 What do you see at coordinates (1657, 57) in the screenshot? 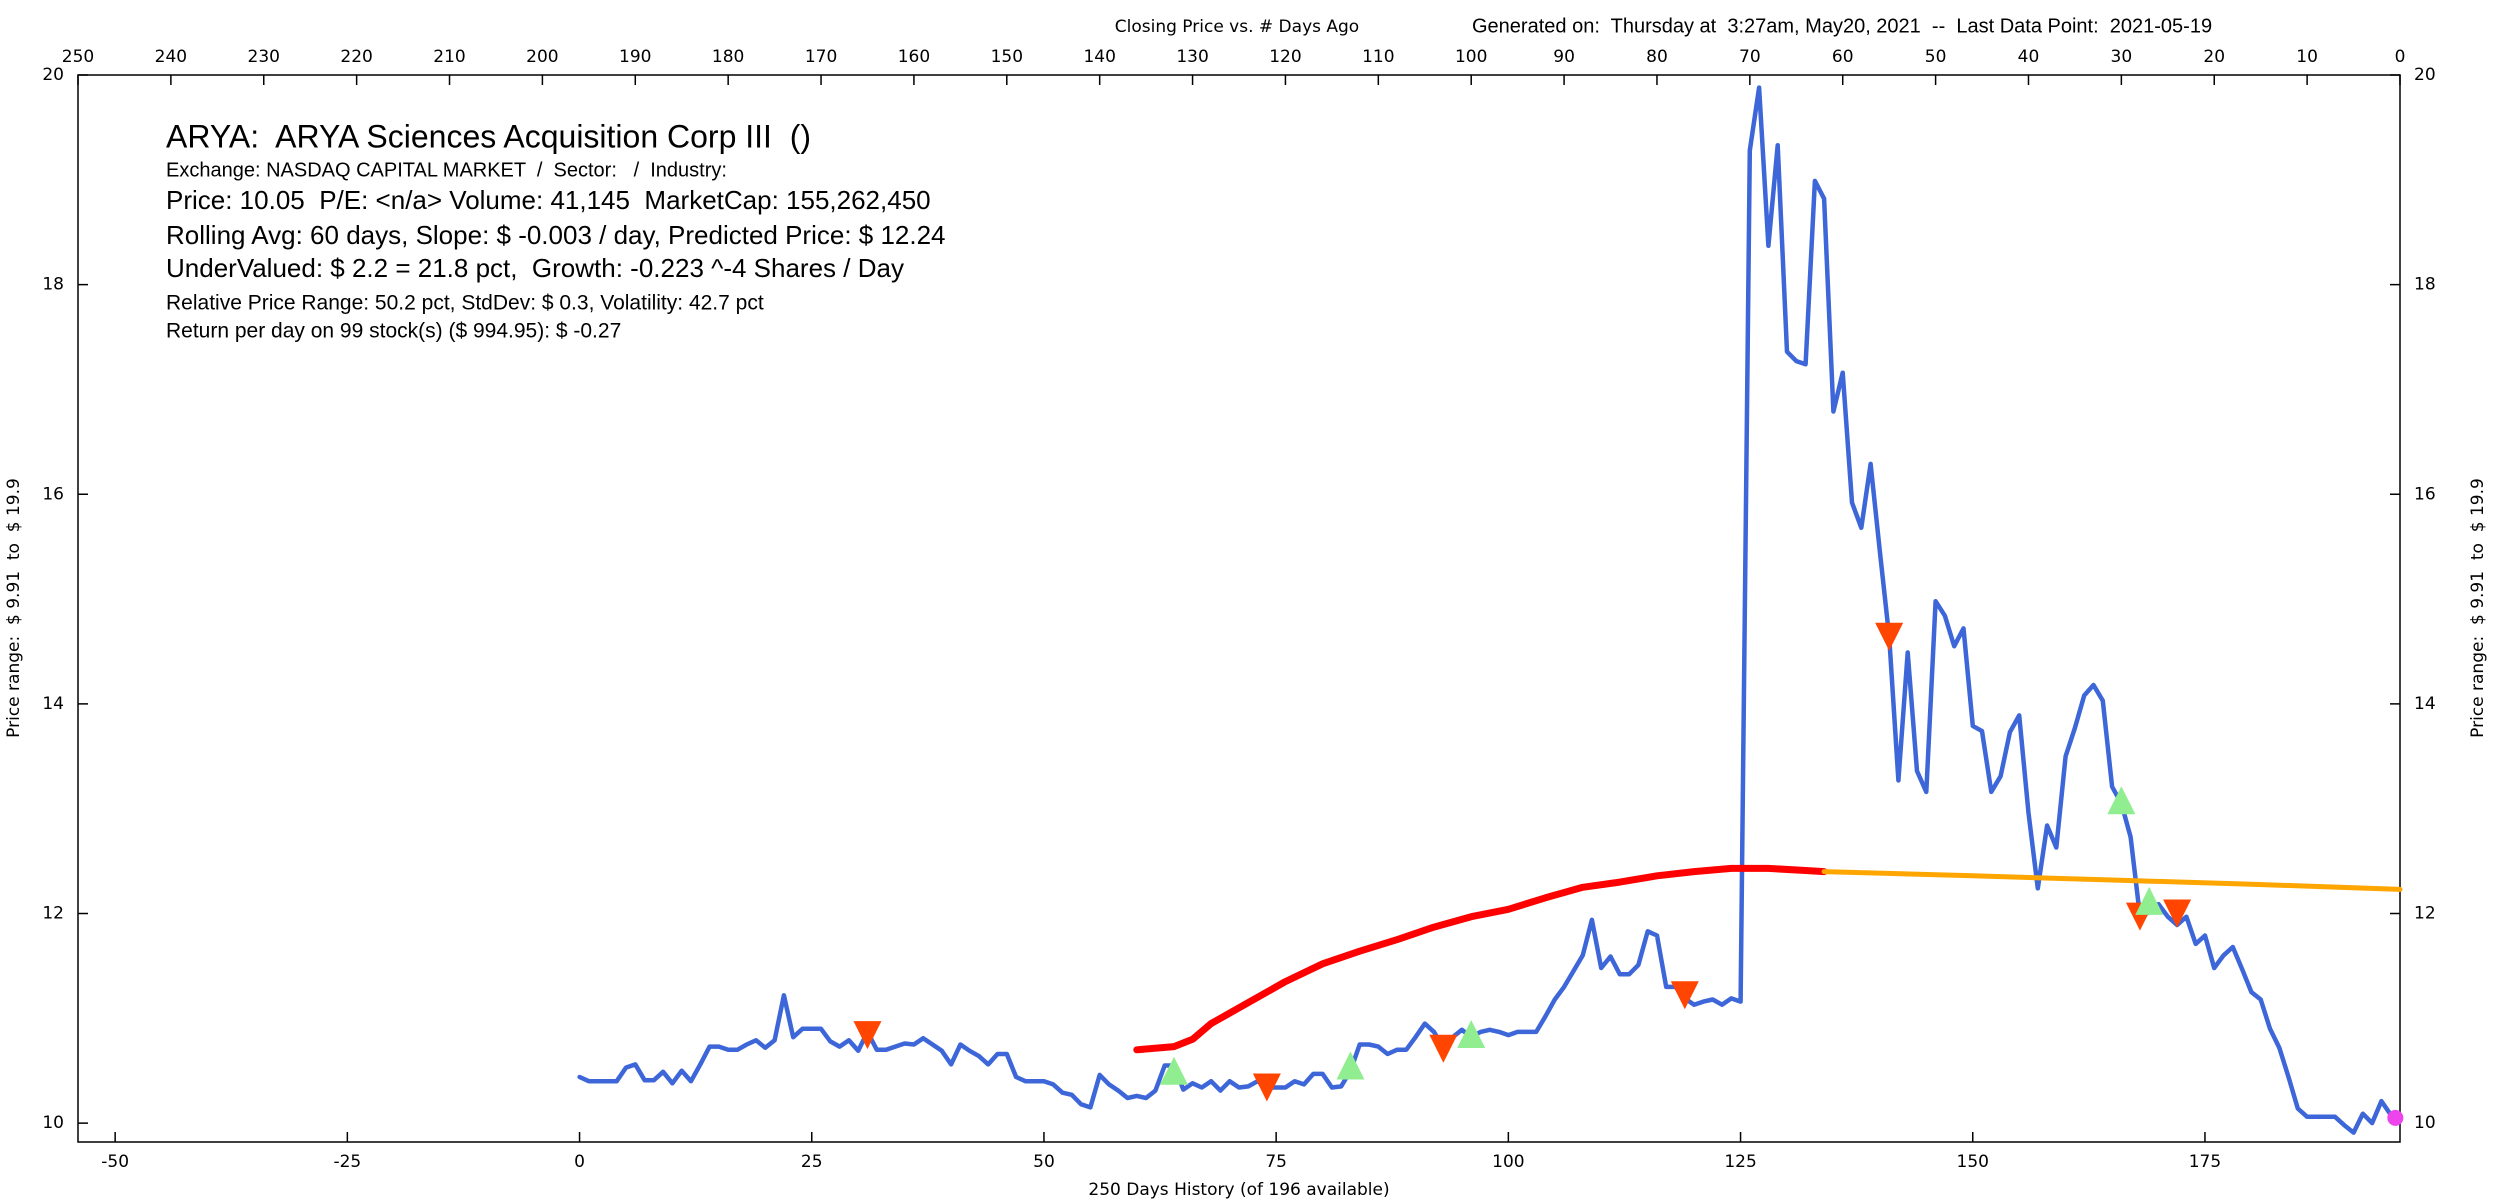
I see `x2-tick-label: 80` at bounding box center [1657, 57].